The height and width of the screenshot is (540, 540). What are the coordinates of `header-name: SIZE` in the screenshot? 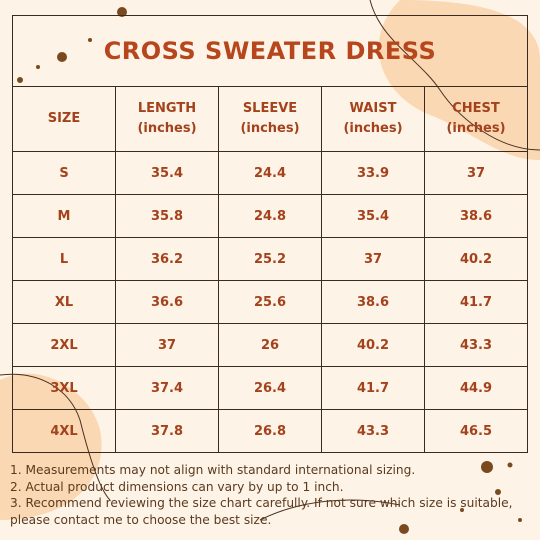 It's located at (64, 118).